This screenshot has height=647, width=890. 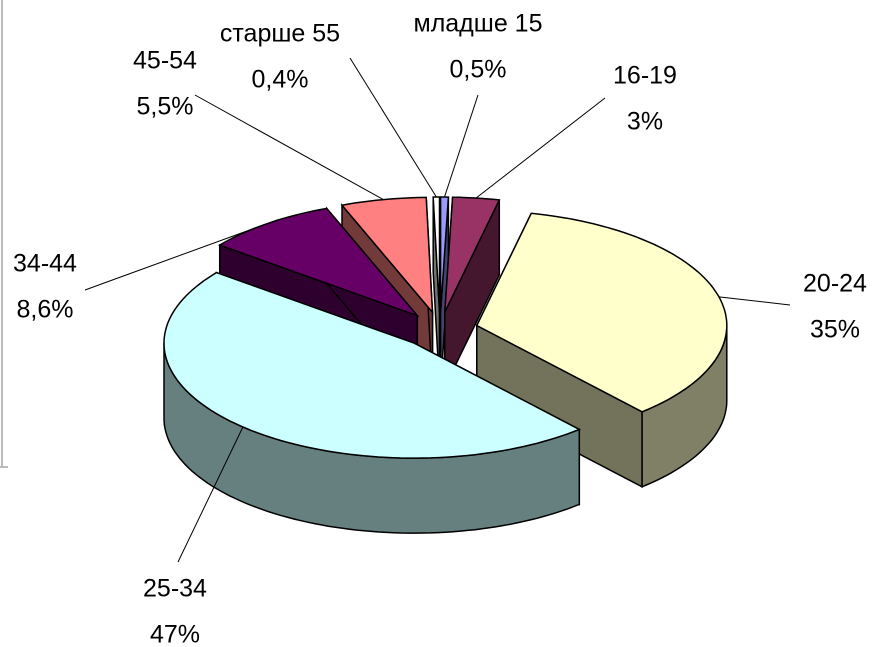 What do you see at coordinates (478, 24) in the screenshot?
I see `category-label: младше 15` at bounding box center [478, 24].